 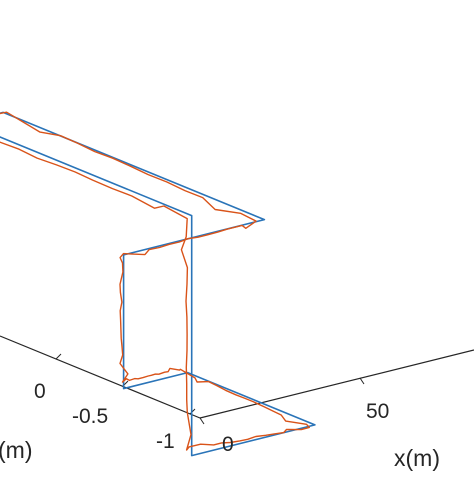 I want to click on x-axis-line, so click(x=336, y=384).